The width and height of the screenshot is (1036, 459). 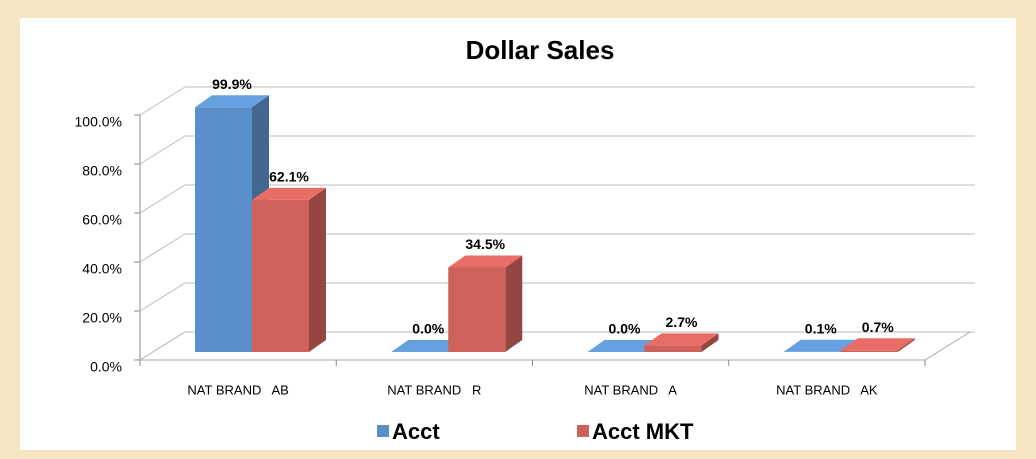 What do you see at coordinates (878, 327) in the screenshot?
I see `data-label: 0.7%` at bounding box center [878, 327].